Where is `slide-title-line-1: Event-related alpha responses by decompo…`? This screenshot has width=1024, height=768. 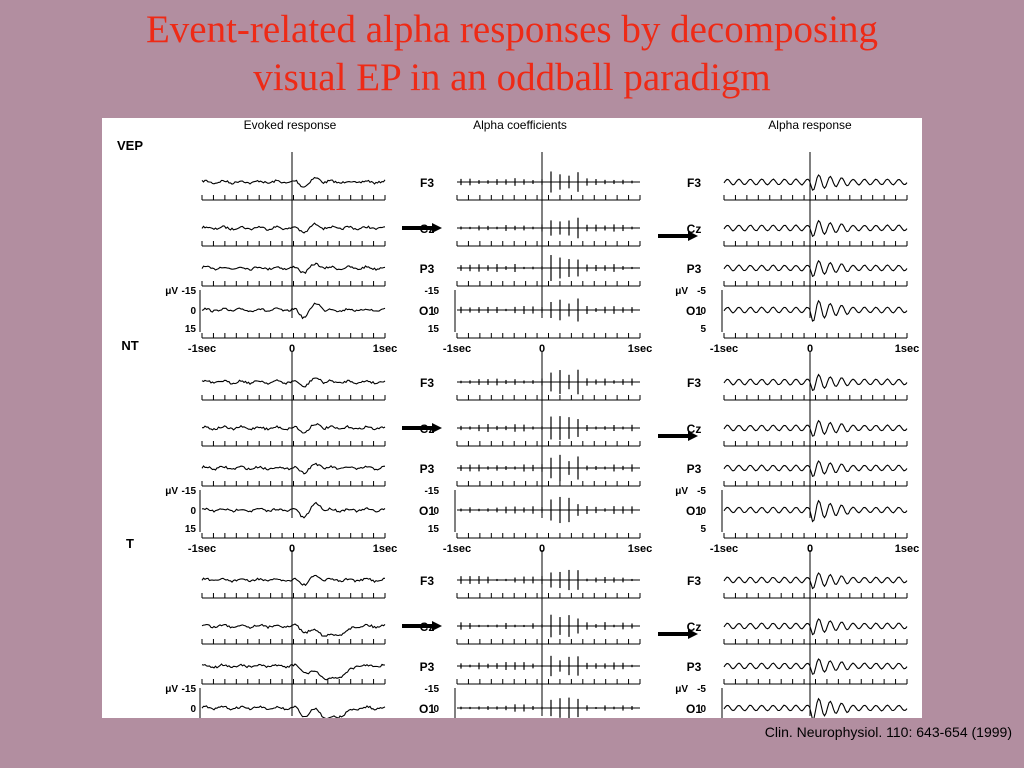 slide-title-line-1: Event-related alpha responses by decompo… is located at coordinates (512, 29).